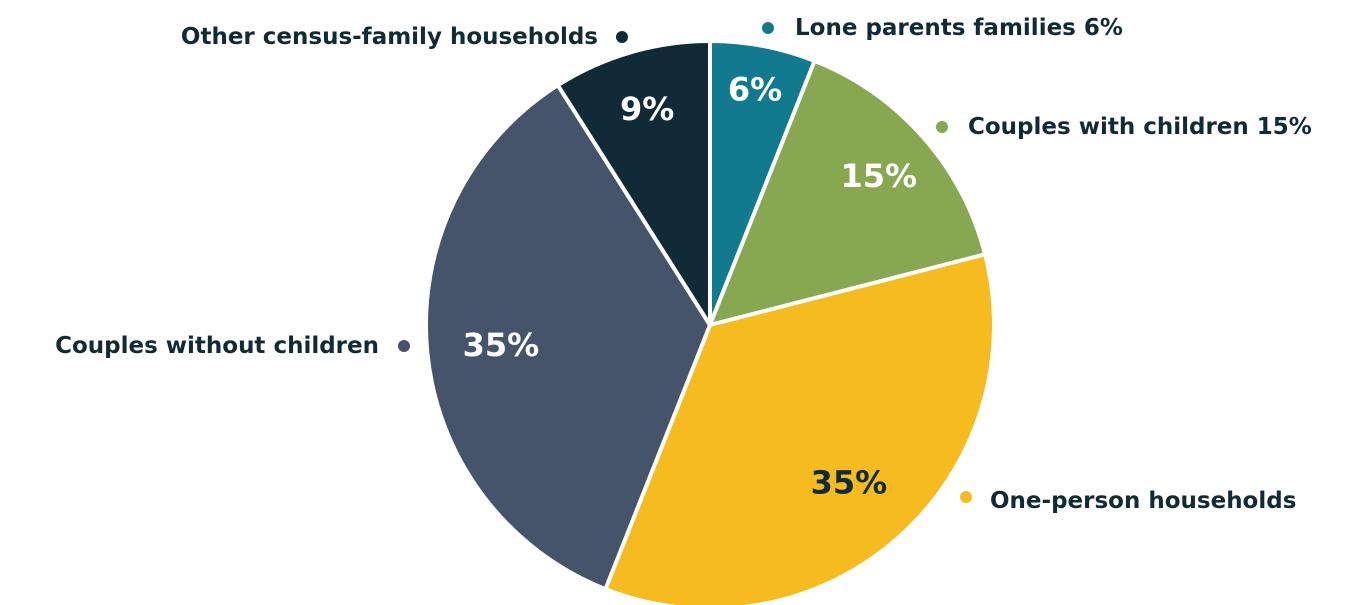 The height and width of the screenshot is (605, 1369). I want to click on slice-value-label: 9%, so click(647, 109).